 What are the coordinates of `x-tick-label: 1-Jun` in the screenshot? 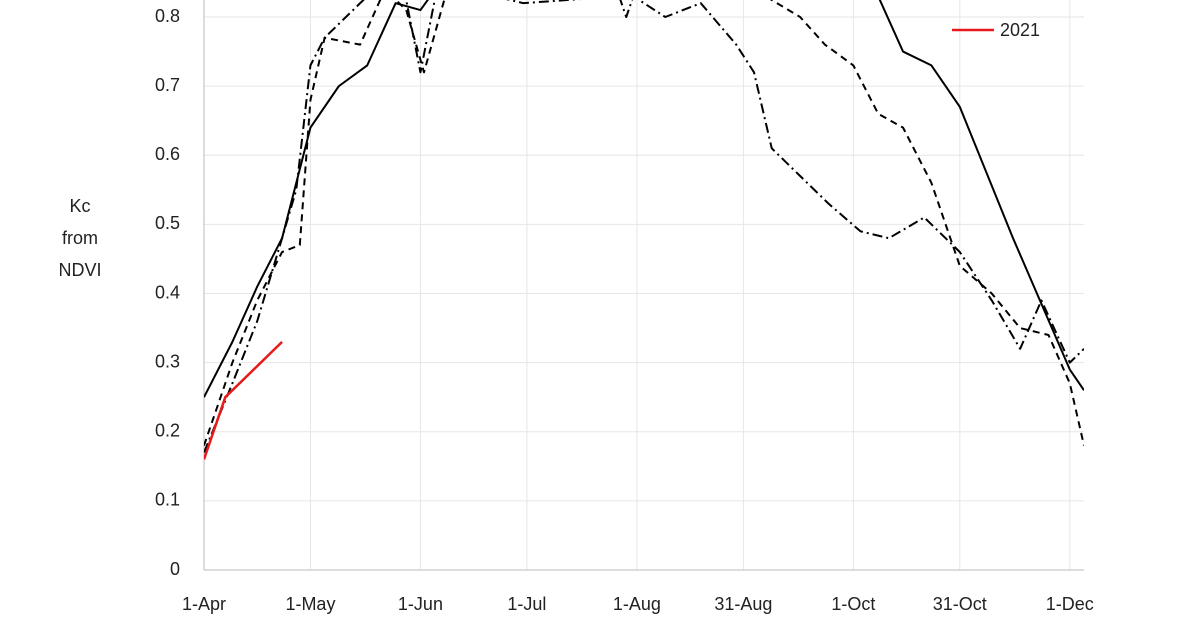 It's located at (420, 604).